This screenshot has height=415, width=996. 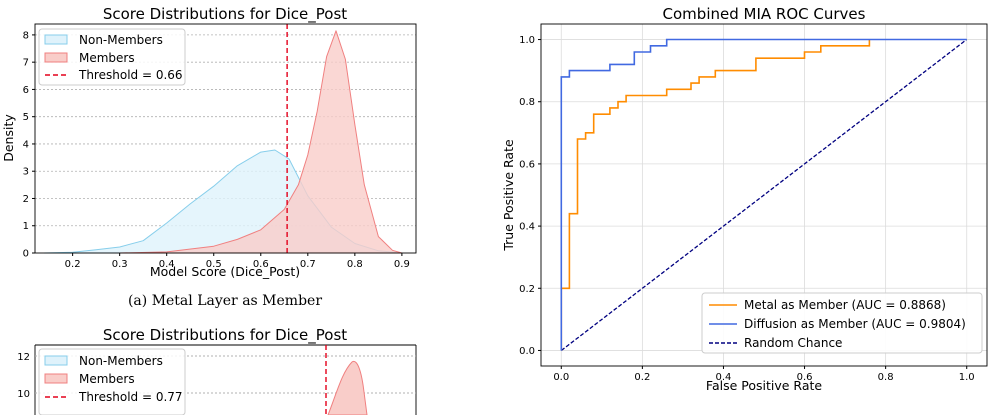 I want to click on legend-label-threshold: Threshold = 0.77, so click(x=130, y=397).